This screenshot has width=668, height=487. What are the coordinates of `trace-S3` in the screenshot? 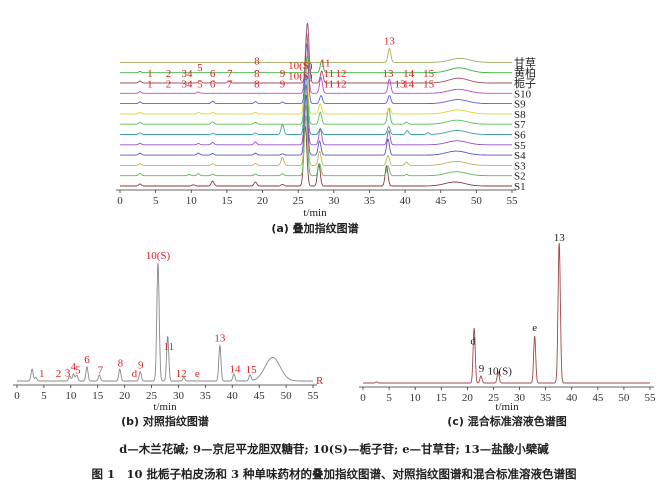 It's located at (316, 135).